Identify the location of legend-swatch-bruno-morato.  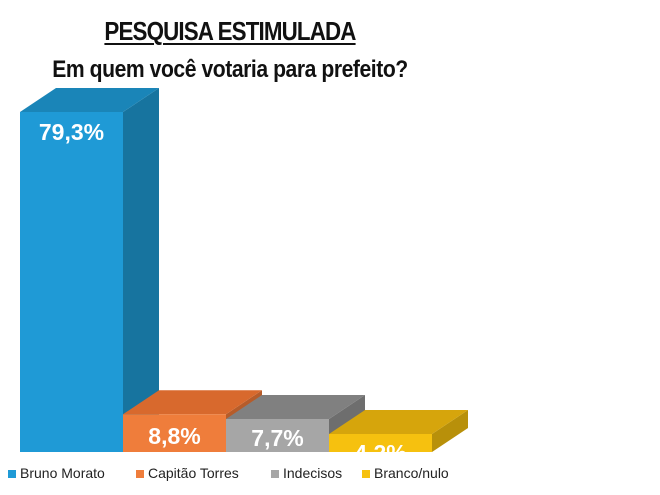
(12, 474).